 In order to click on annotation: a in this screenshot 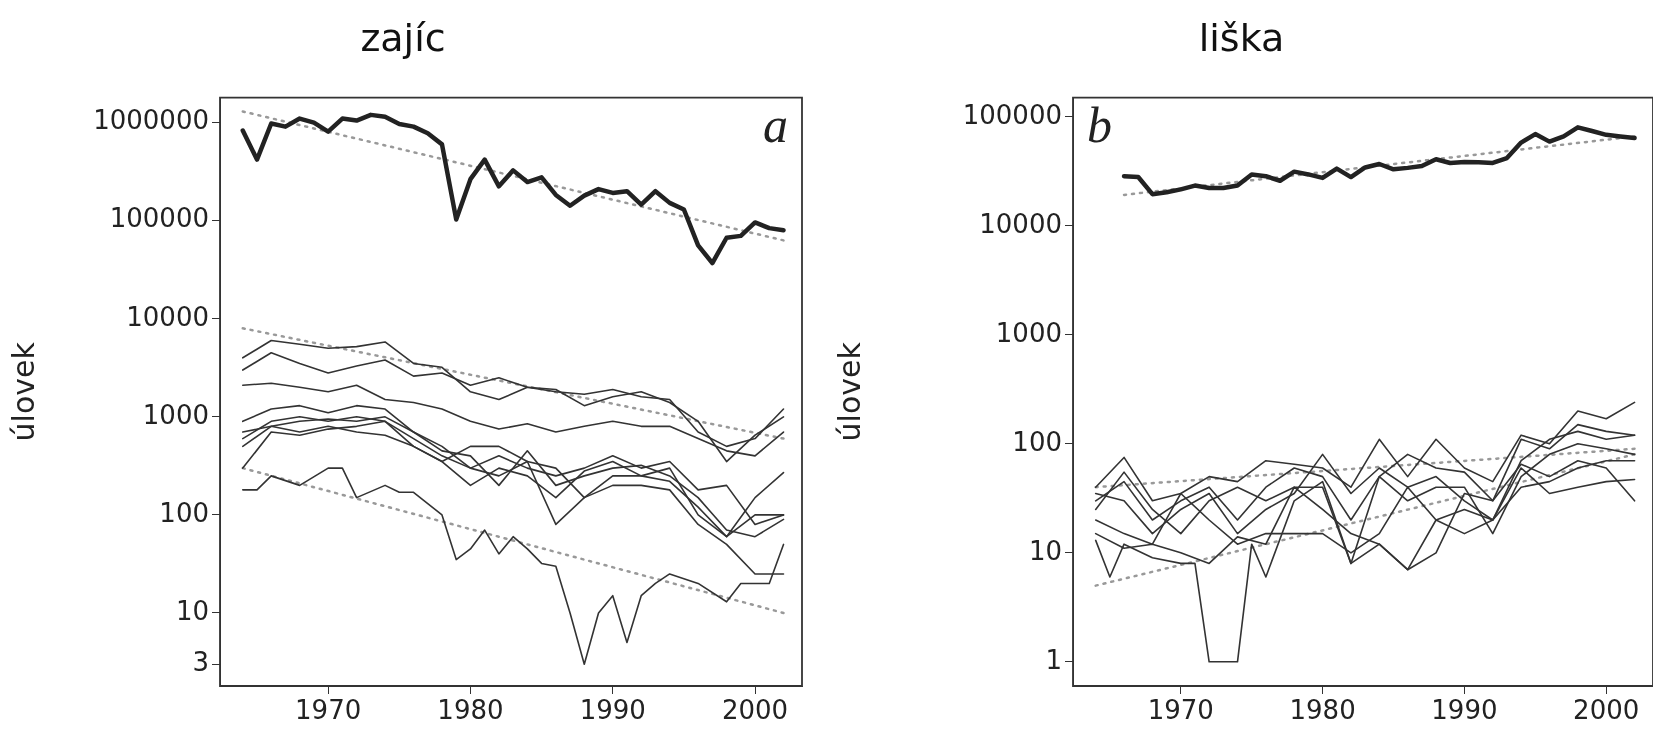, I will do `click(775, 124)`.